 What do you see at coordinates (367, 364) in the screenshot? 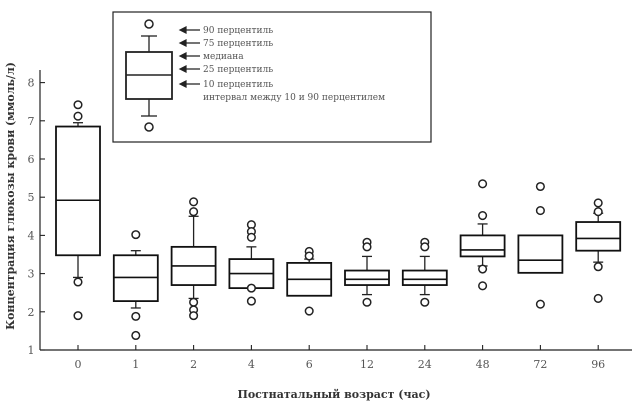
I see `x-tick-label: 12` at bounding box center [367, 364].